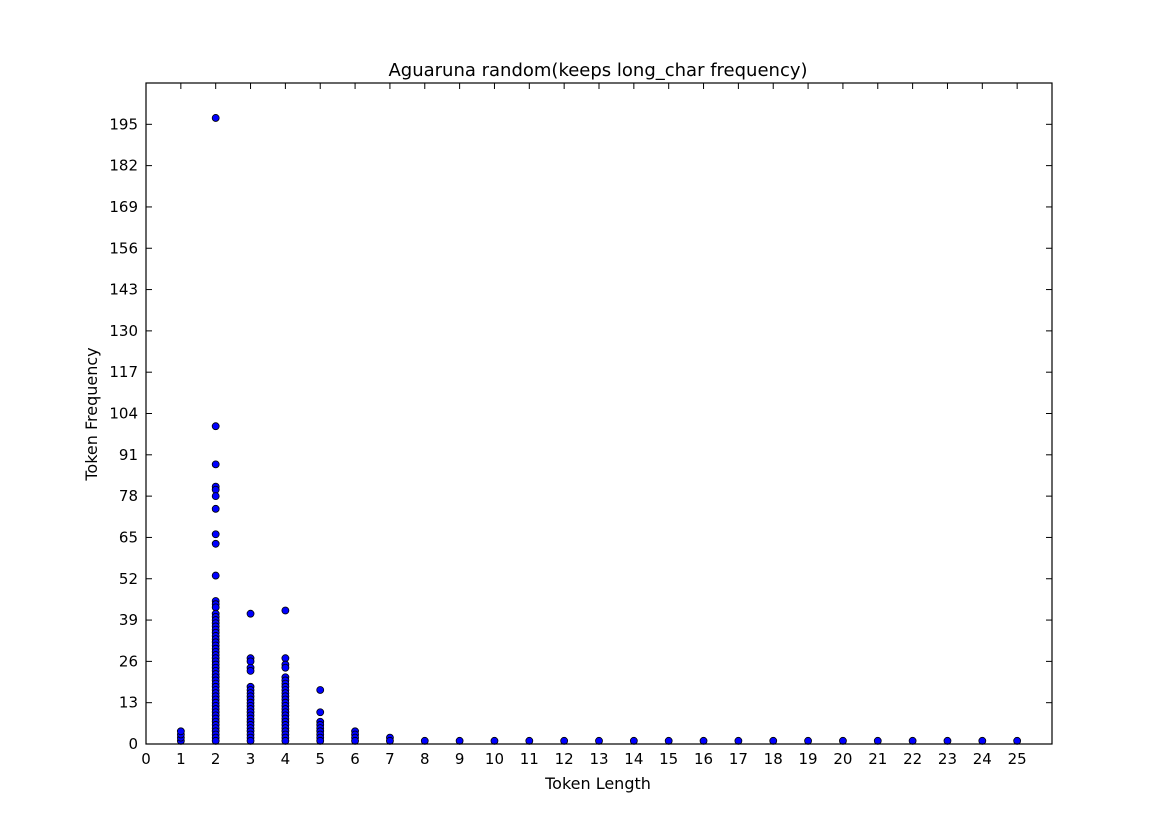 This screenshot has height=827, width=1169. I want to click on x-tick-label: 12, so click(564, 759).